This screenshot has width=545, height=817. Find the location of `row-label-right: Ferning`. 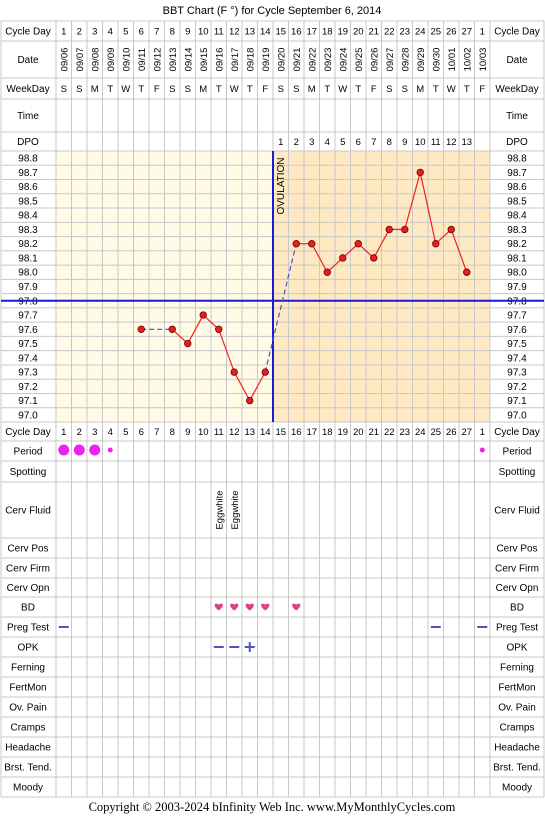

row-label-right: Ferning is located at coordinates (517, 668).